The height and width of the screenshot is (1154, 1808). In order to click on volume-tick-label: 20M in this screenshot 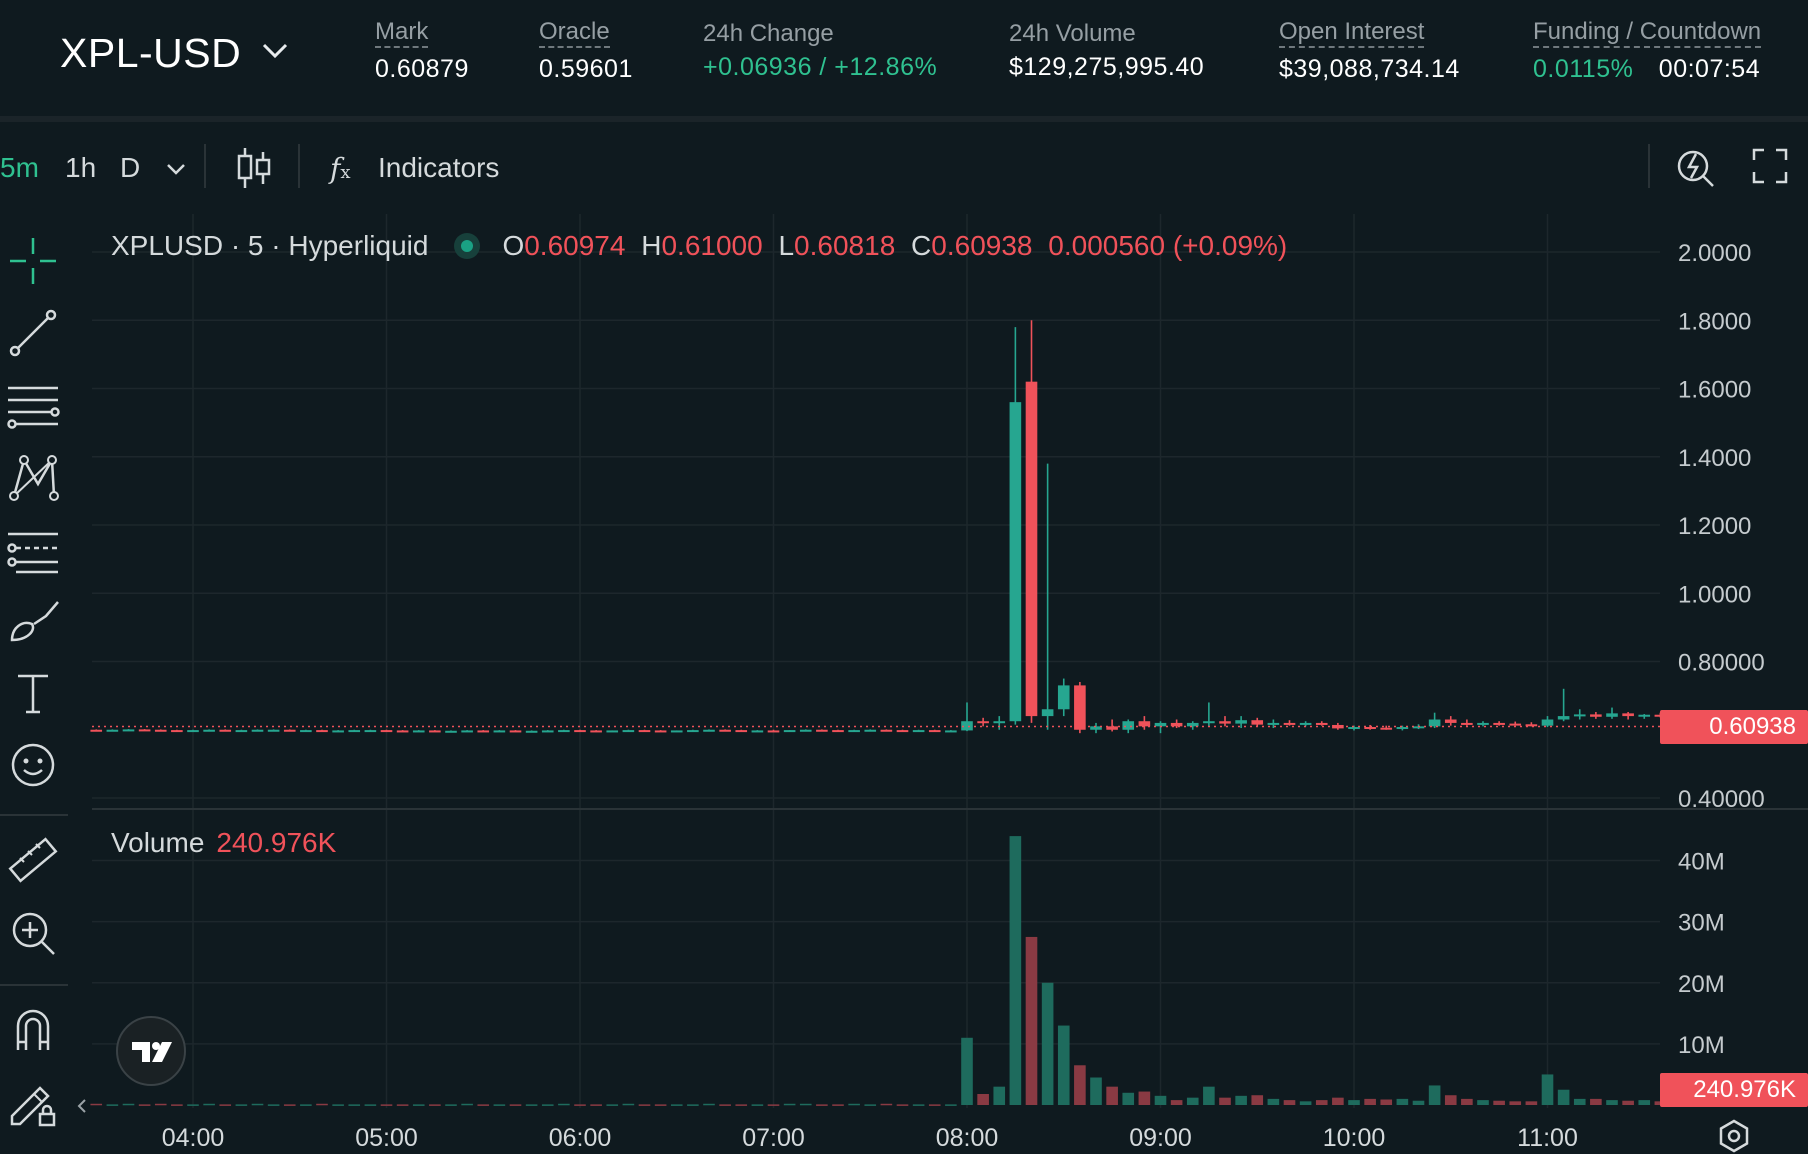, I will do `click(1701, 984)`.